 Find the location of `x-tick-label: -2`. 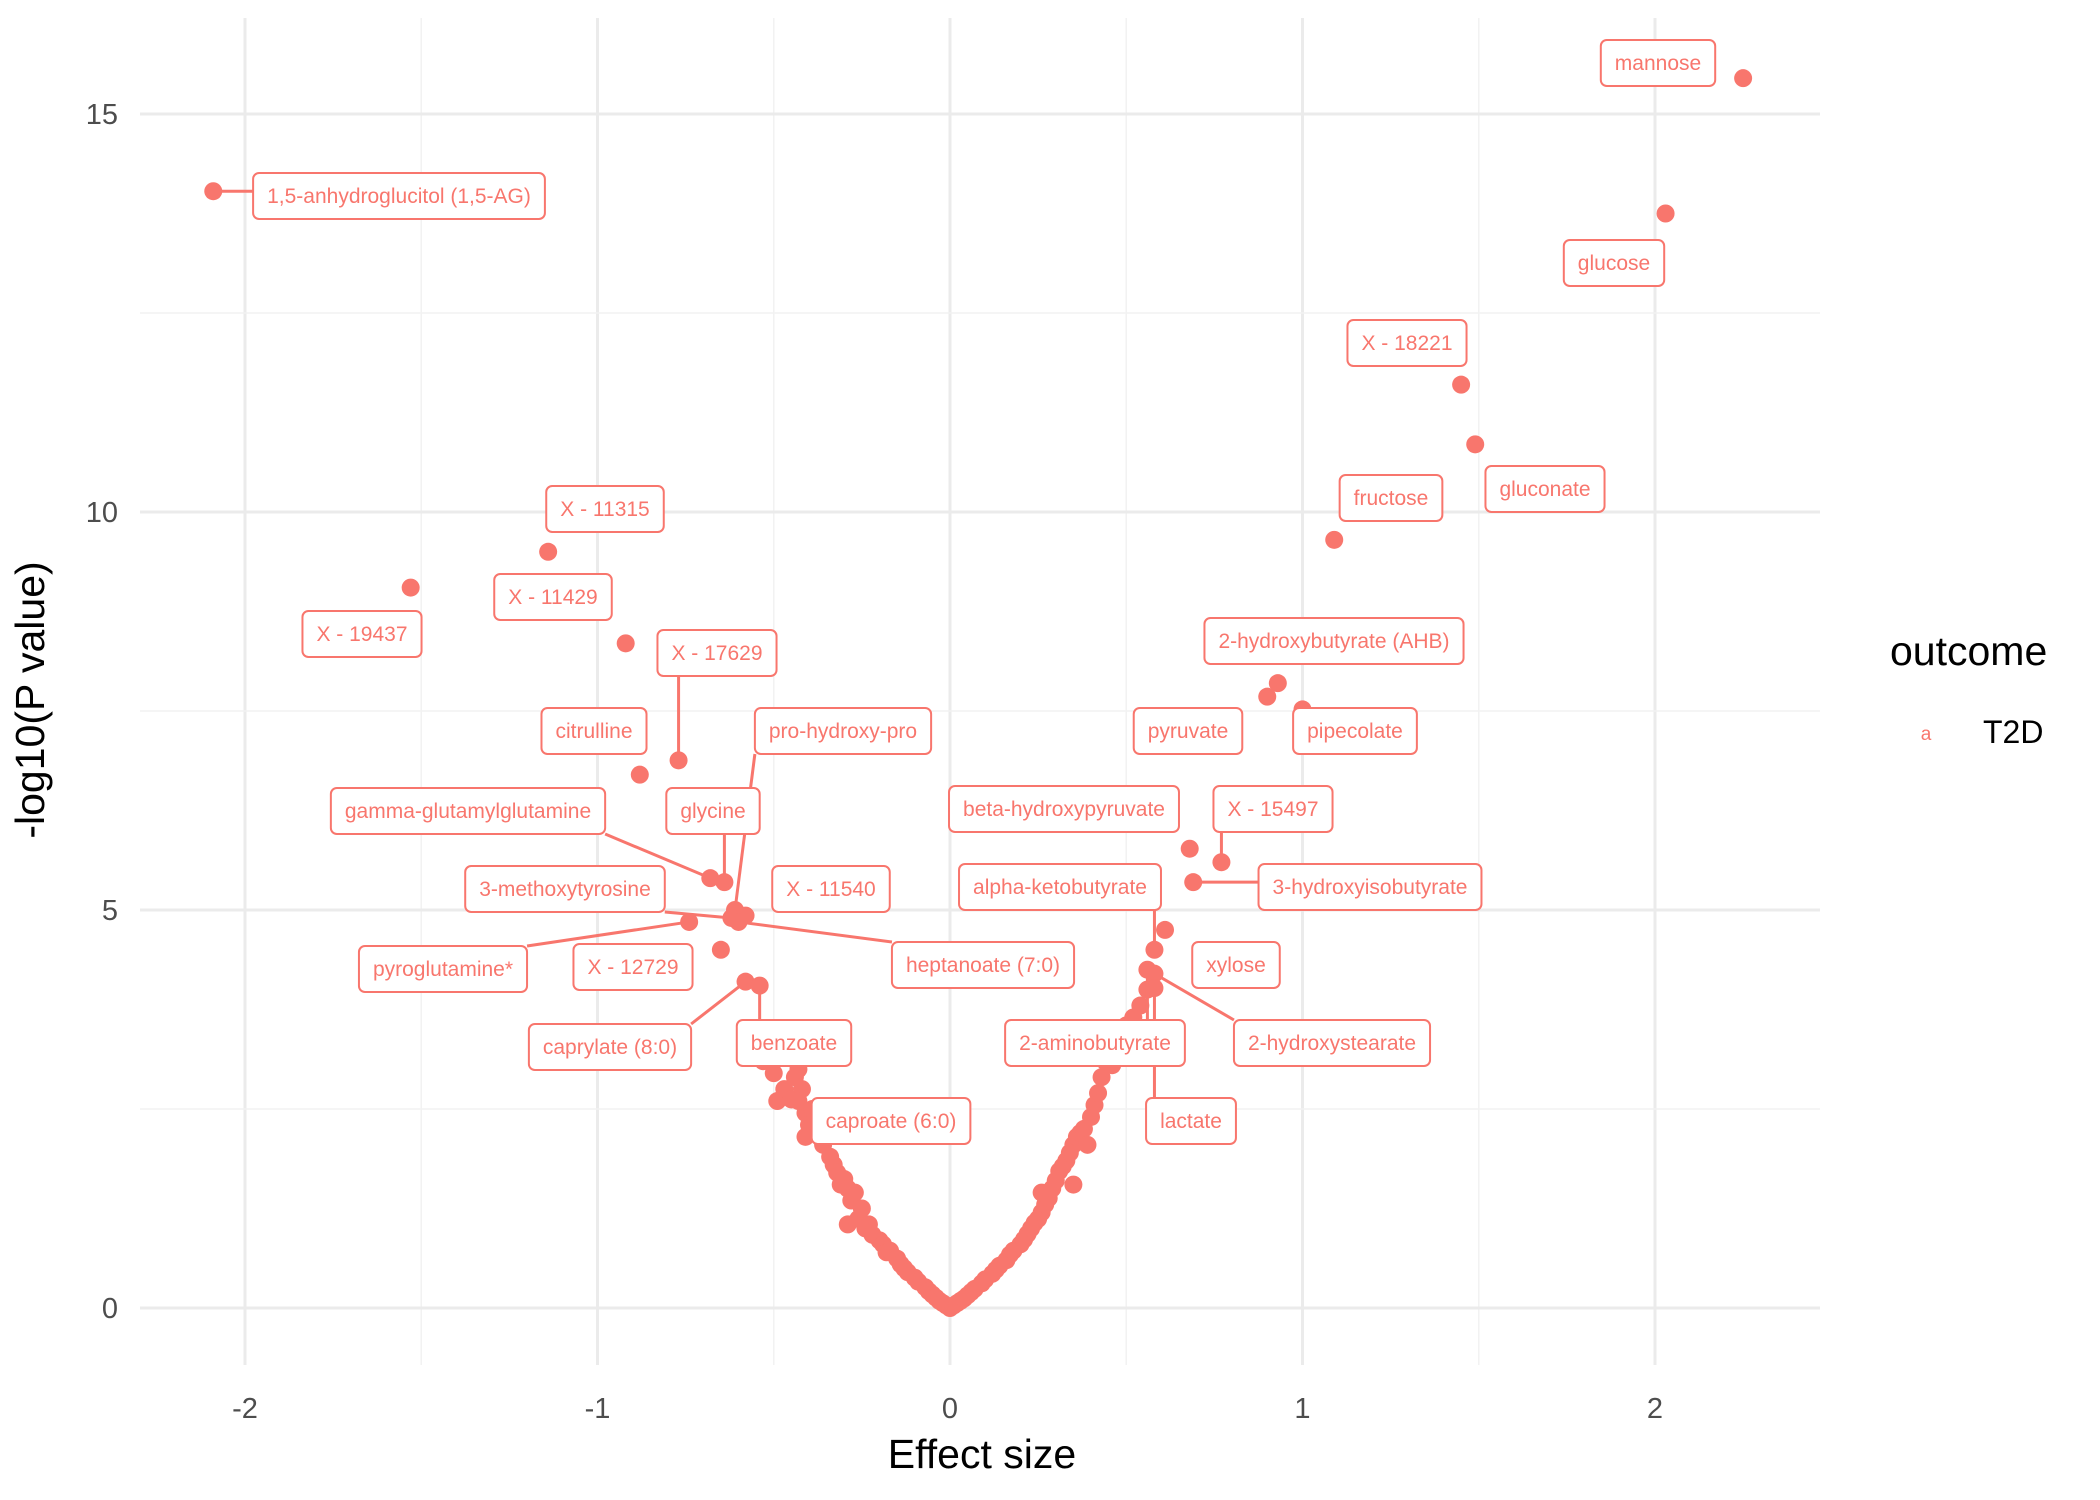

x-tick-label: -2 is located at coordinates (245, 1409).